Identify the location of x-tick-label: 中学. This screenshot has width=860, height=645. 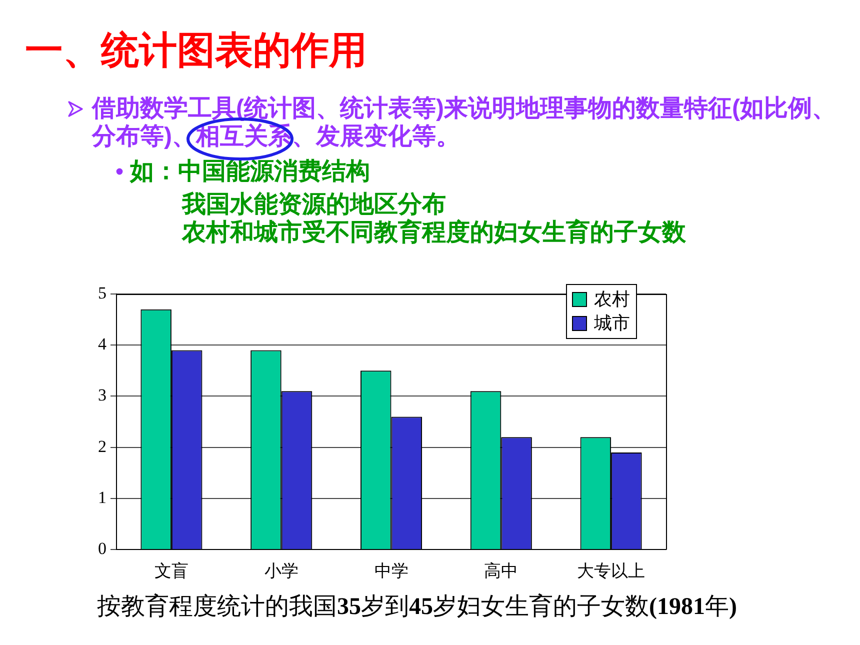
(391, 570).